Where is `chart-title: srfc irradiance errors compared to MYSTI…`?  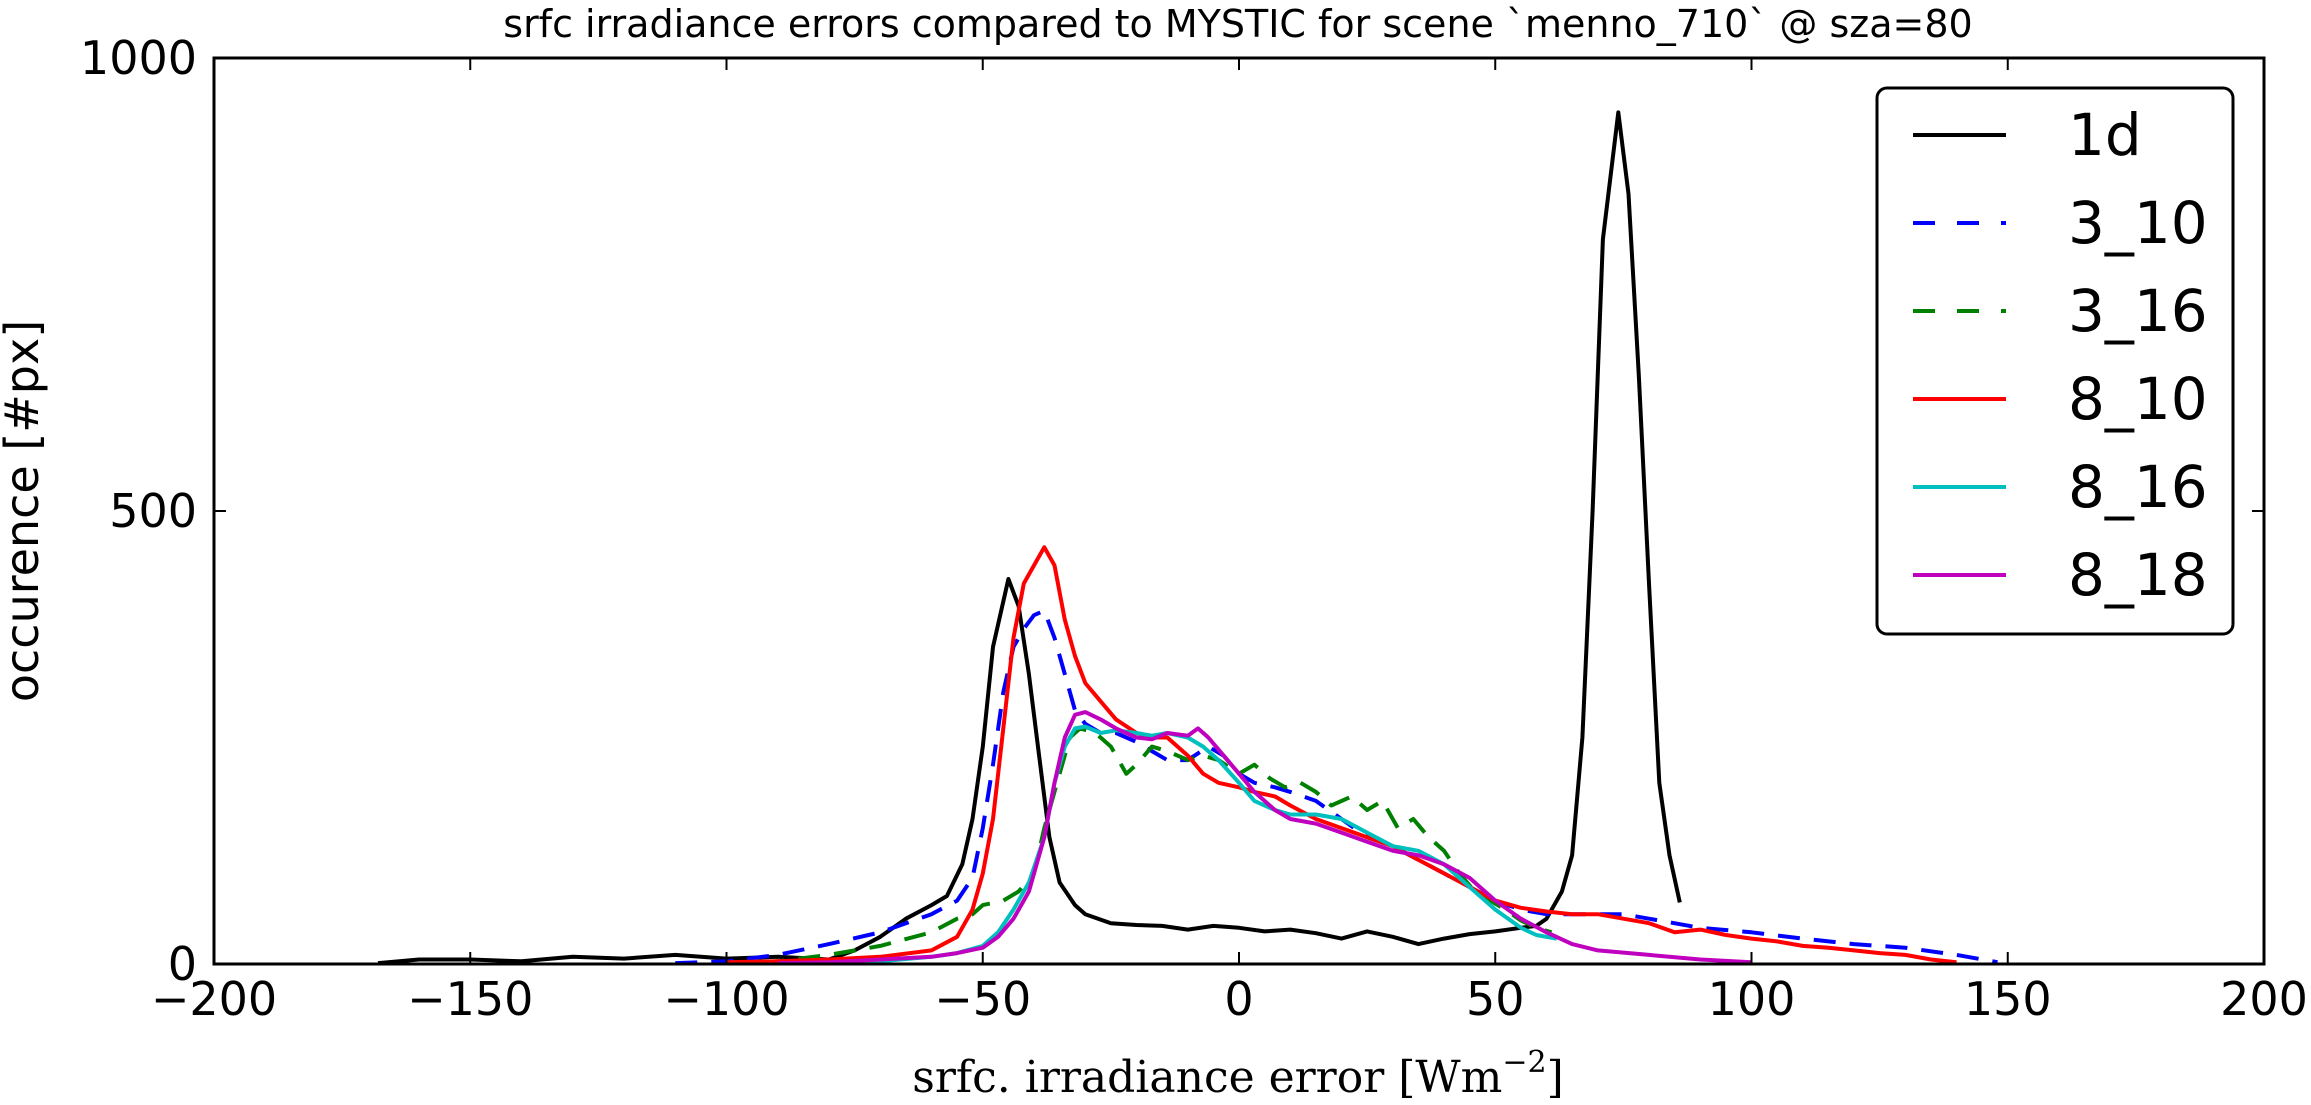
chart-title: srfc irradiance errors compared to MYSTI… is located at coordinates (1237, 24).